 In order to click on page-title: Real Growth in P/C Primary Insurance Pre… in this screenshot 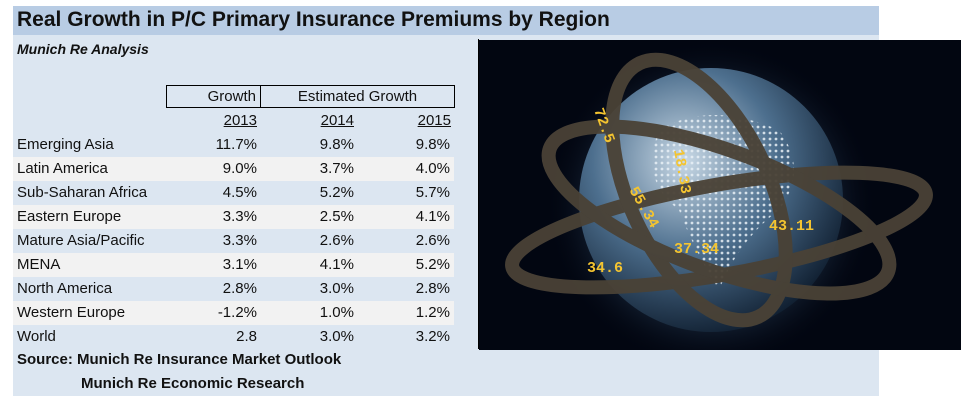, I will do `click(313, 19)`.